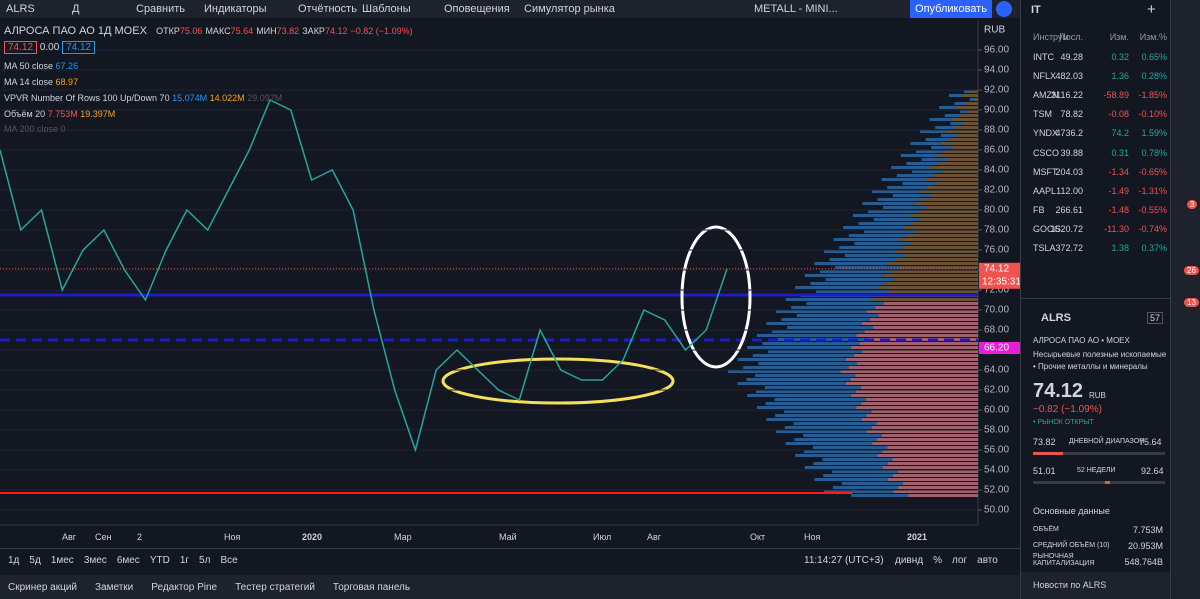 This screenshot has width=1200, height=599. What do you see at coordinates (1004, 9) in the screenshot?
I see `play-button` at bounding box center [1004, 9].